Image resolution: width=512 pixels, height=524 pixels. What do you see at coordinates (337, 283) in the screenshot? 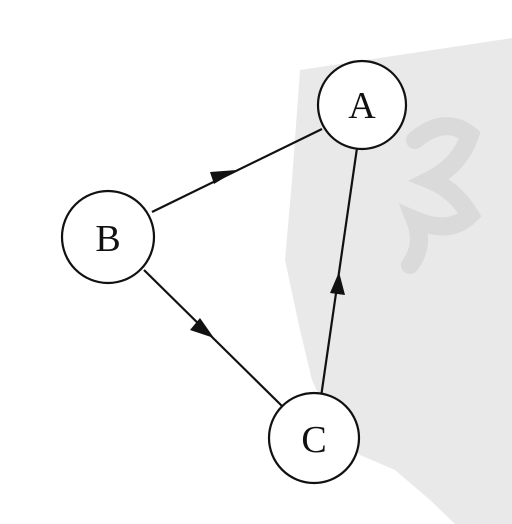
I see `arrowhead-c-to-a` at bounding box center [337, 283].